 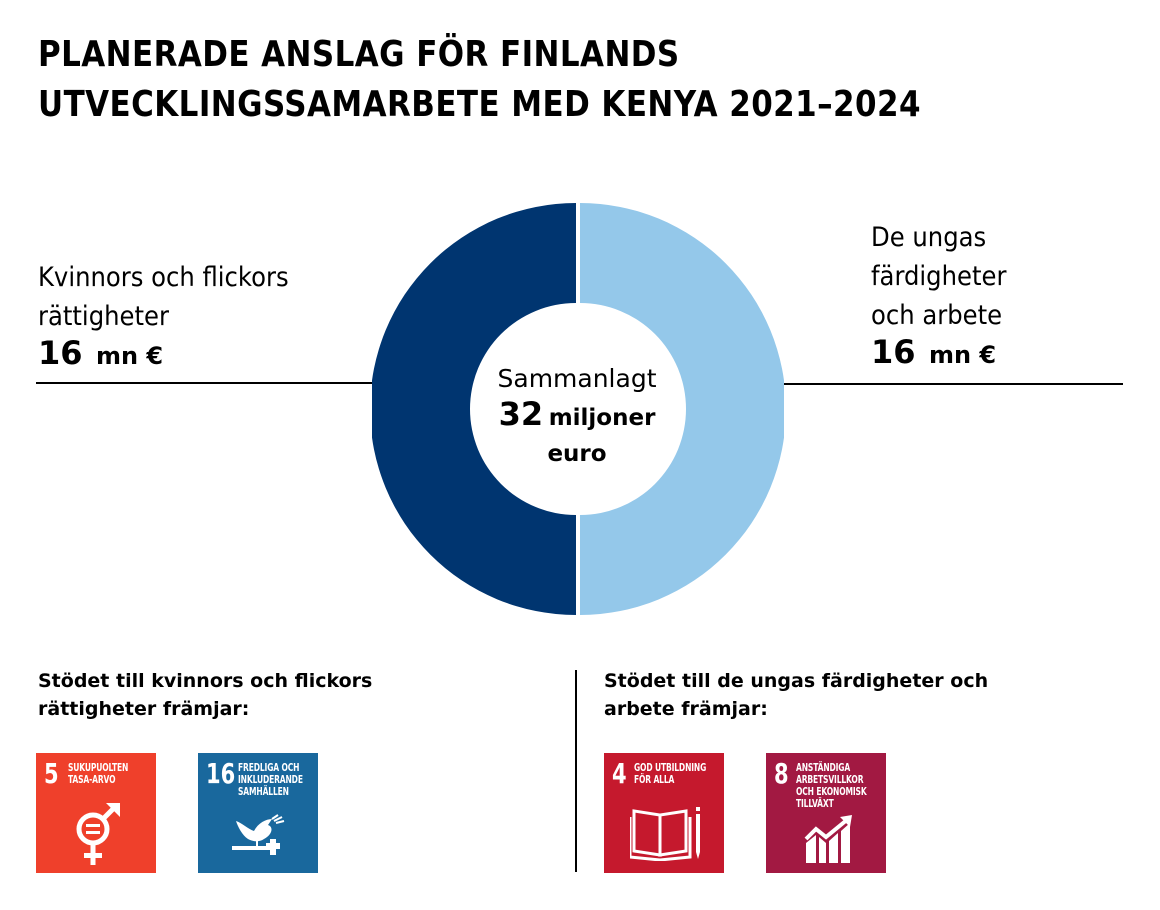 What do you see at coordinates (796, 681) in the screenshot?
I see `support-heading-line: Stödet till de ungas färdigheter och` at bounding box center [796, 681].